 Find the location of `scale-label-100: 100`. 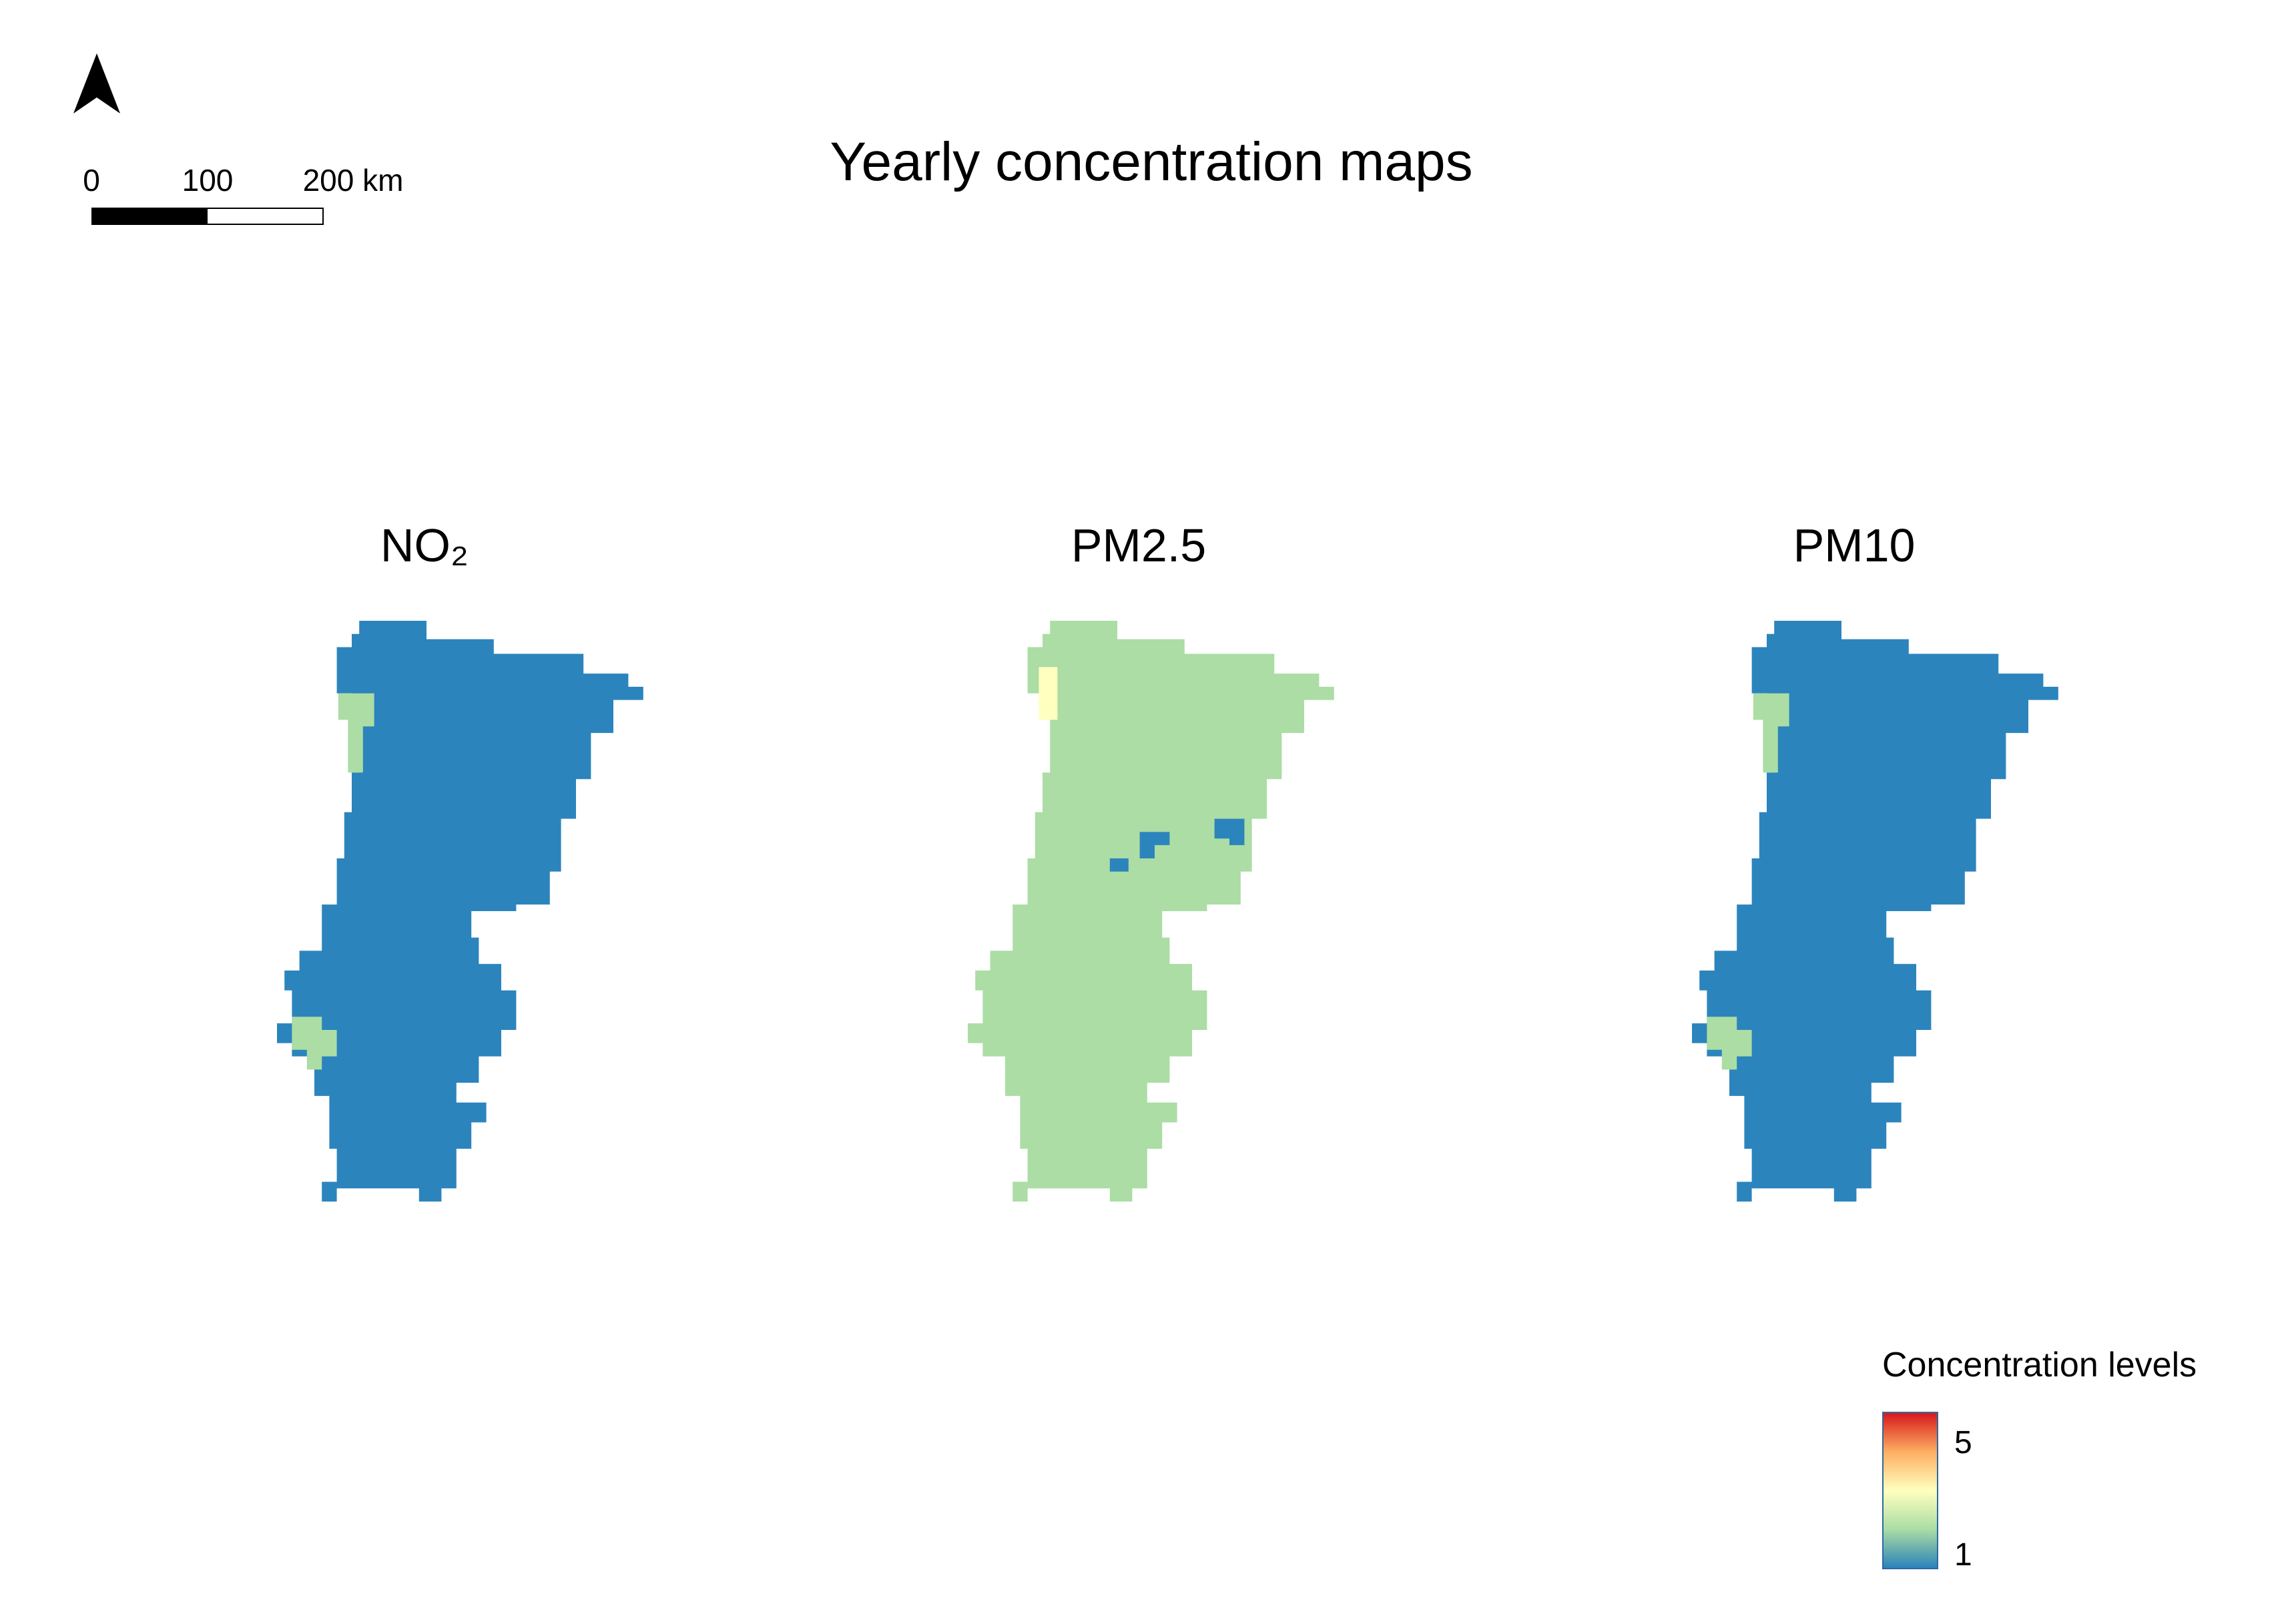

scale-label-100: 100 is located at coordinates (208, 180).